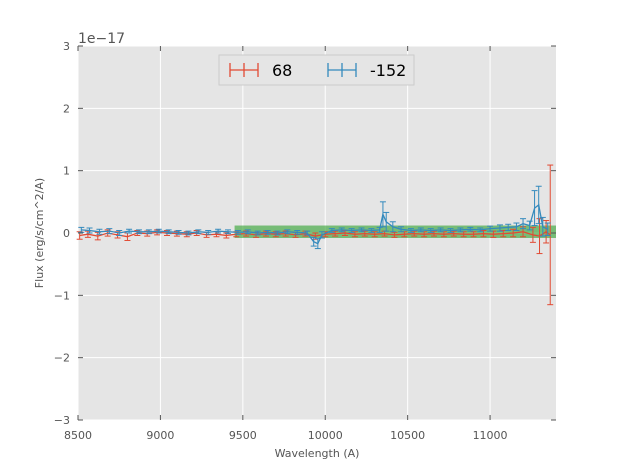 Image resolution: width=617 pixels, height=467 pixels. I want to click on y-tick-label: 1, so click(66, 171).